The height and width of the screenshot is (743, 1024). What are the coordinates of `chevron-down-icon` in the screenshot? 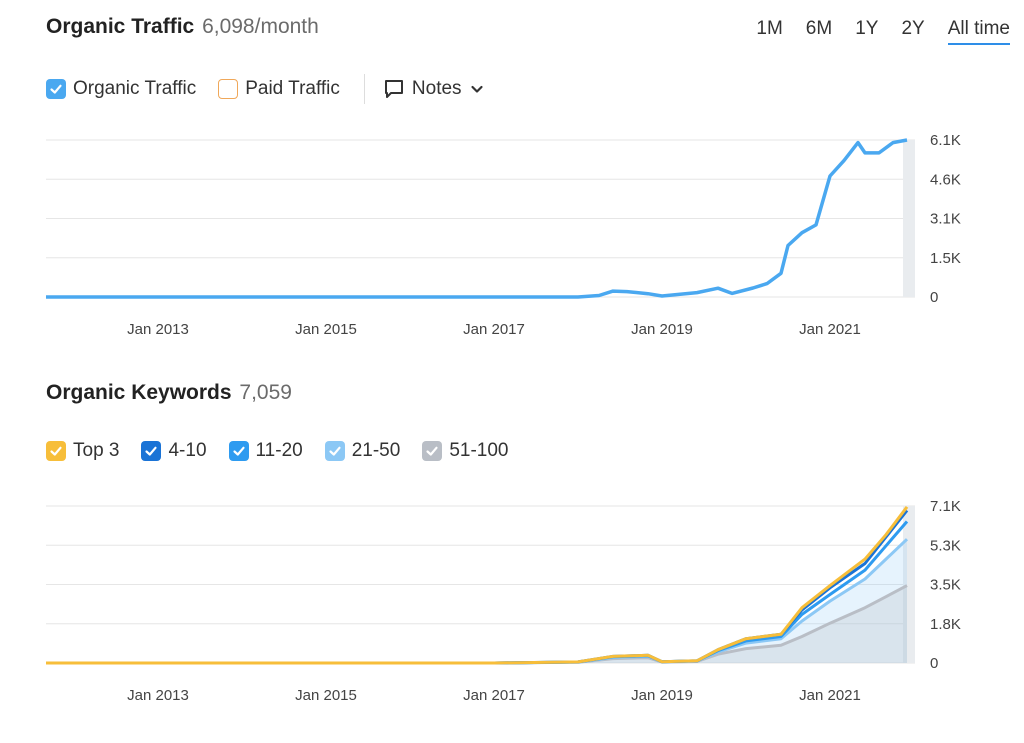 It's located at (476, 89).